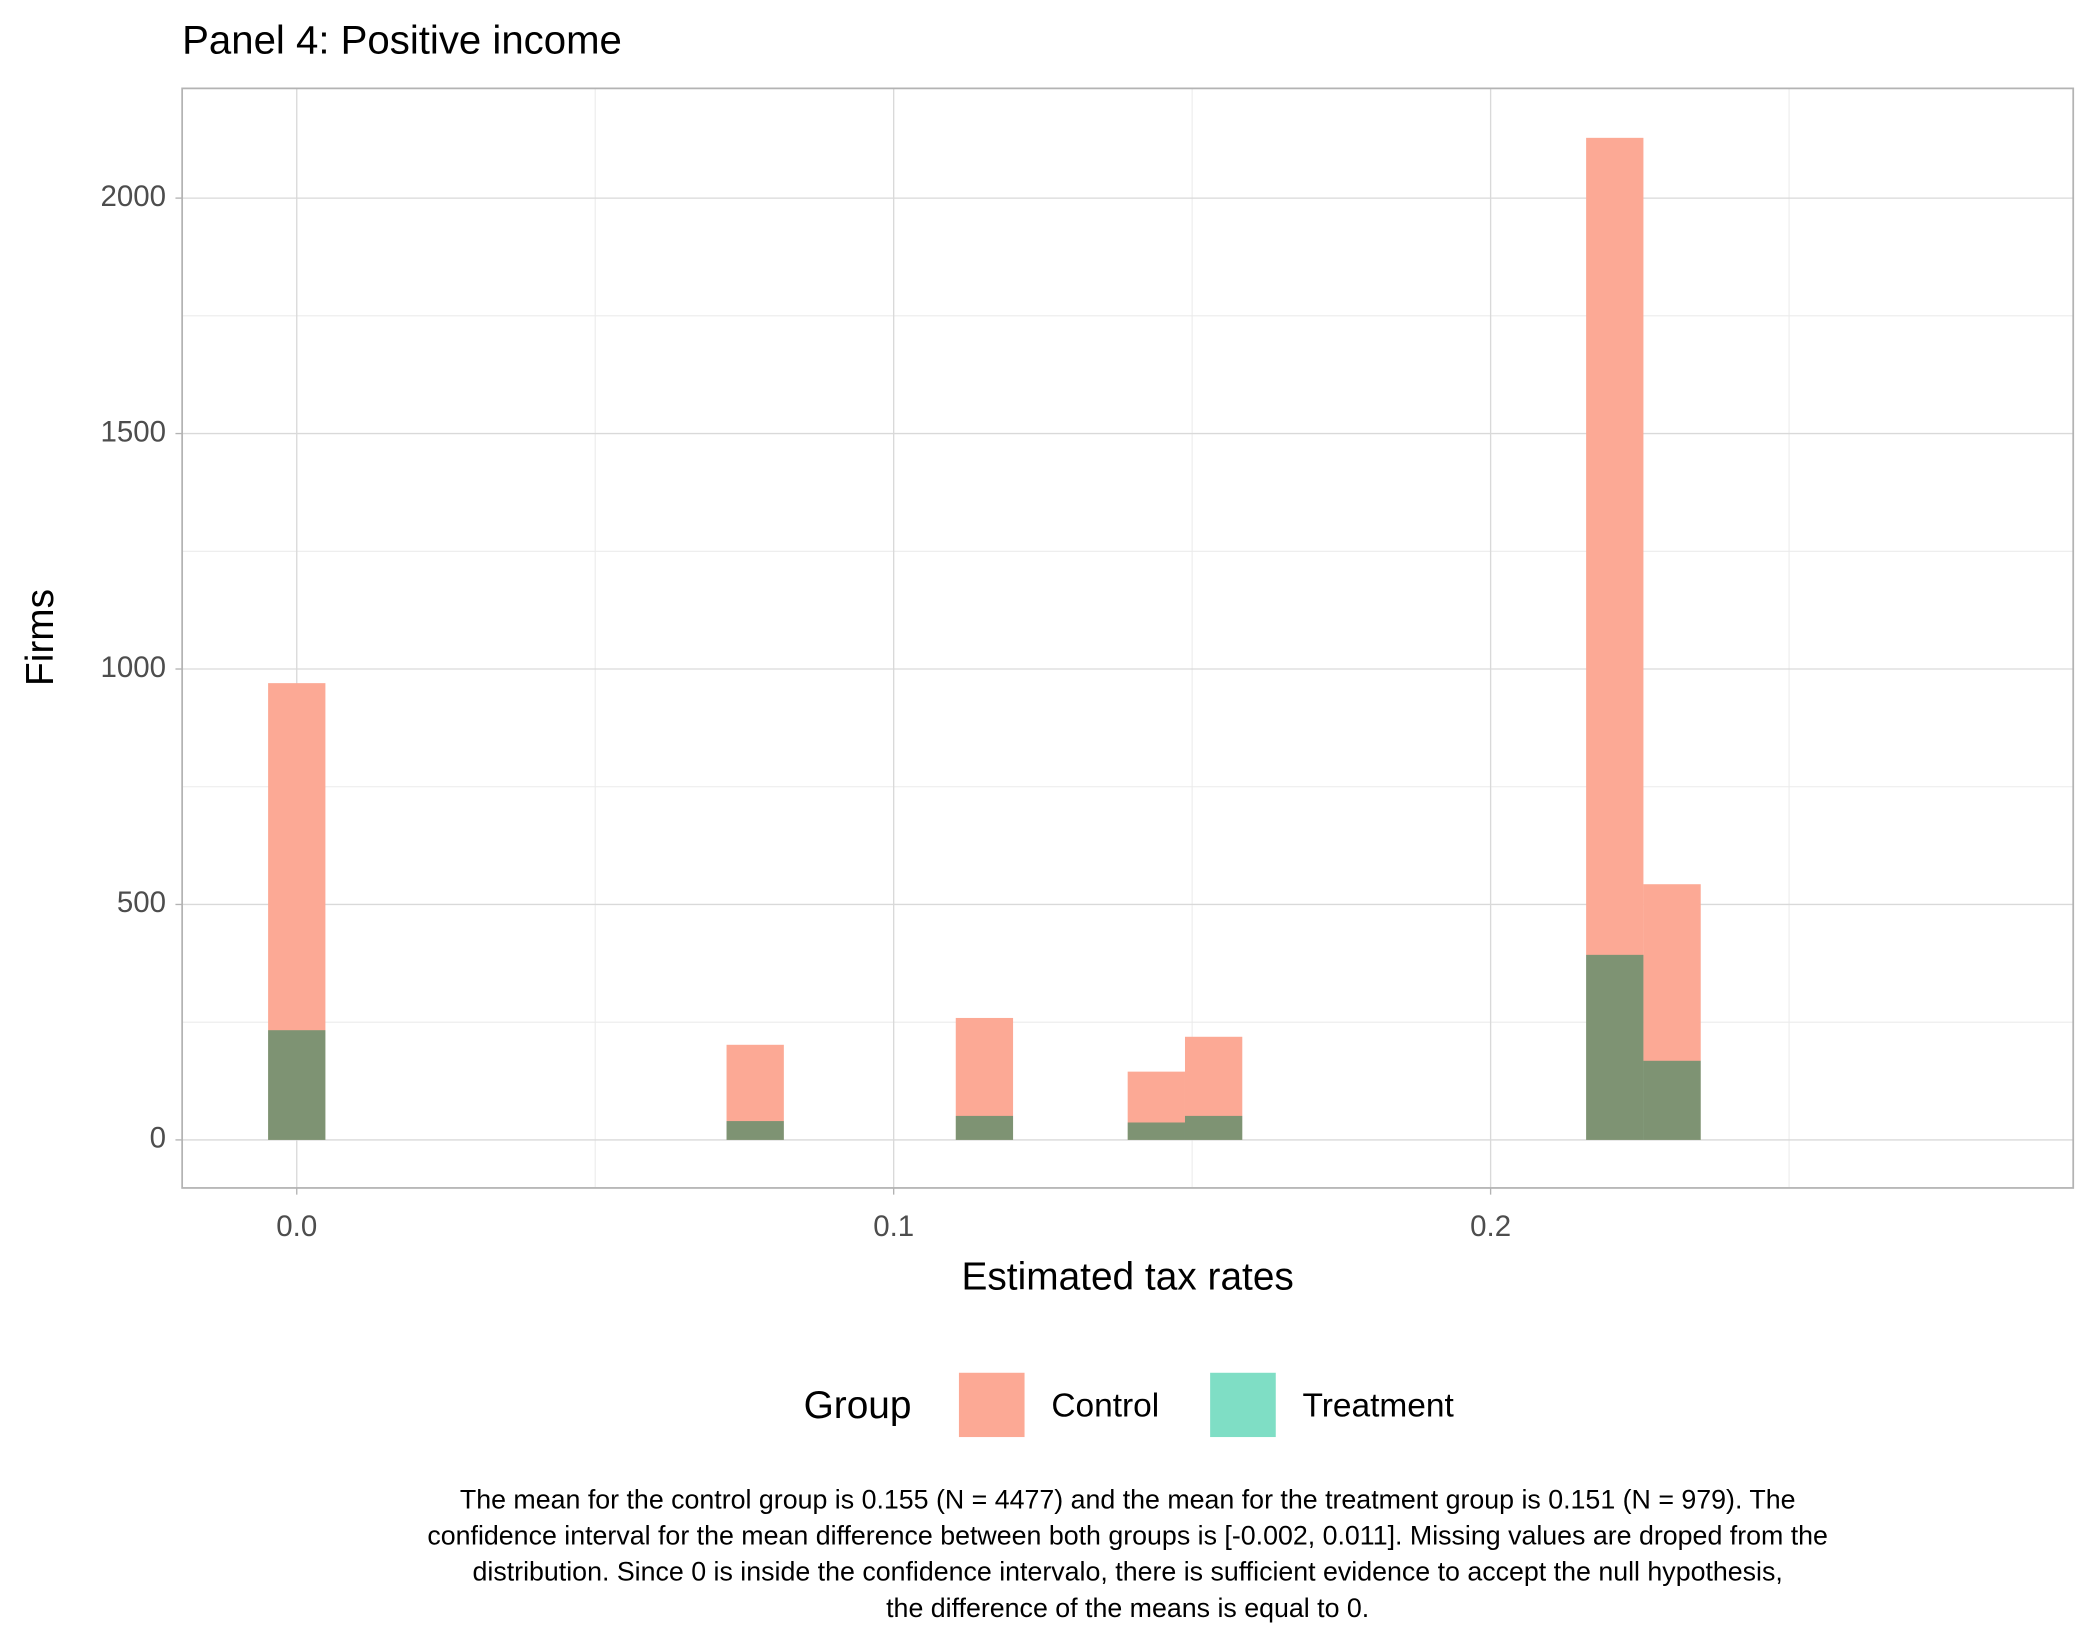  What do you see at coordinates (1128, 1276) in the screenshot?
I see `x-axis-title: Estimated tax rates` at bounding box center [1128, 1276].